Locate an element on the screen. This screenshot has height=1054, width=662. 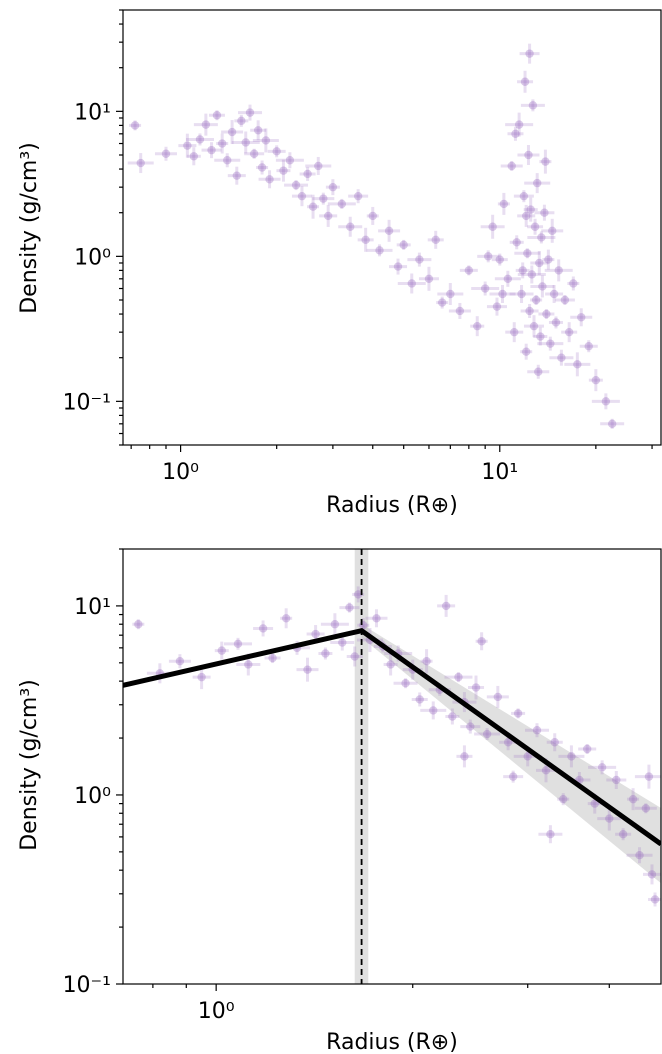
fit-uncertainty-band is located at coordinates (511, 754).